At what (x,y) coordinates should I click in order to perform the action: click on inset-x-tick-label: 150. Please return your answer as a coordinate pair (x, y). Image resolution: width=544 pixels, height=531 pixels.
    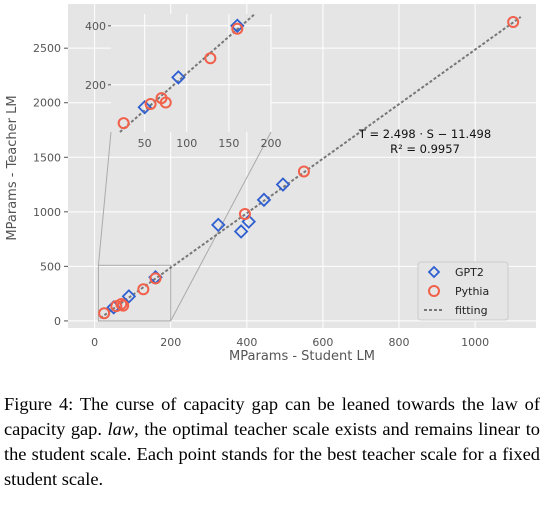
    Looking at the image, I should click on (228, 143).